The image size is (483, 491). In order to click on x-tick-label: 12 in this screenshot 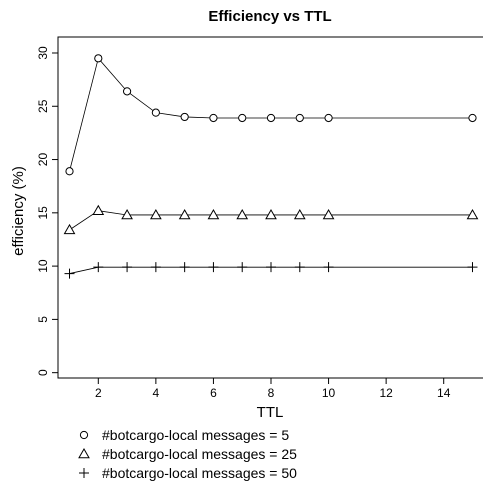, I will do `click(386, 393)`.